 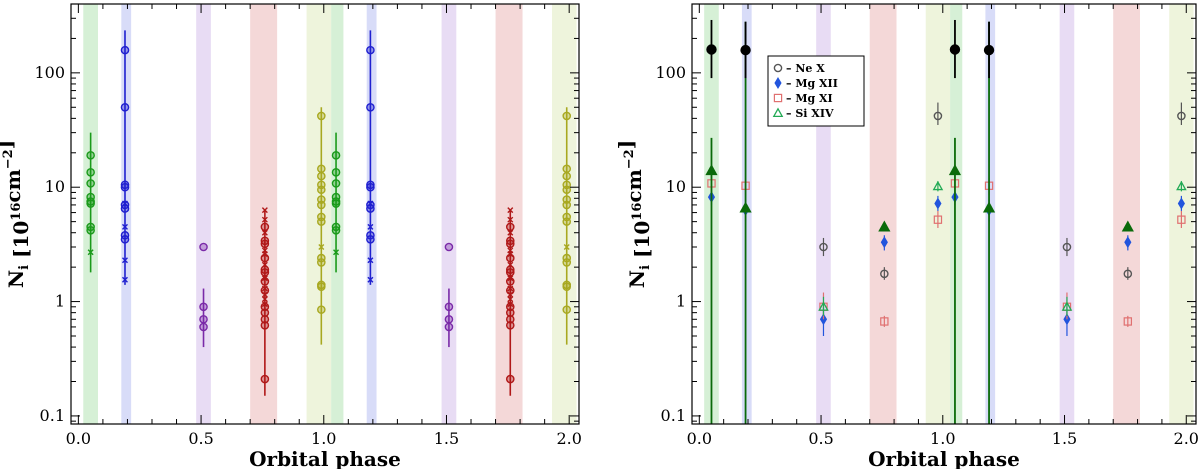 What do you see at coordinates (24, 267) in the screenshot?
I see `y-axis-title-part: i` at bounding box center [24, 267].